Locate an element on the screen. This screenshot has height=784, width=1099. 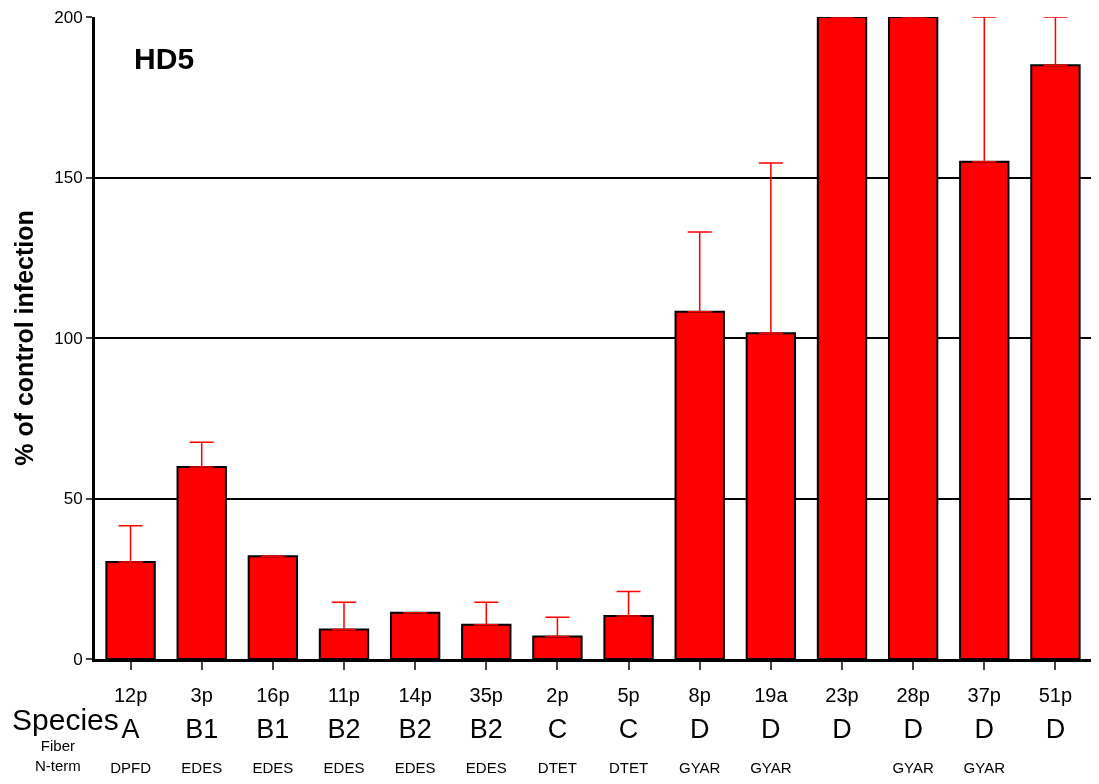
x-tick-label: 35p B2 EDES is located at coordinates (486, 730).